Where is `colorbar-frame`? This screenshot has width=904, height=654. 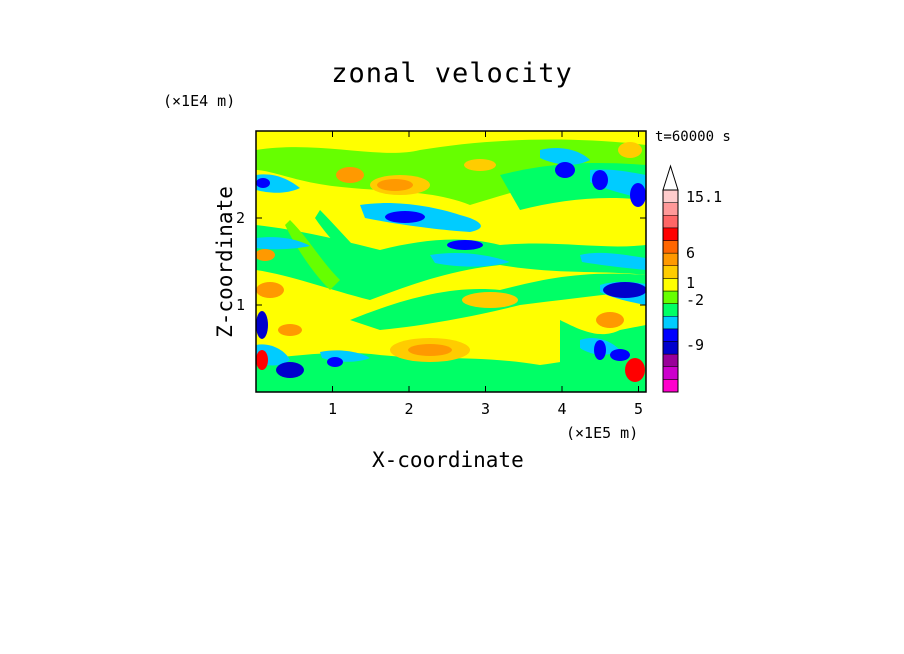
colorbar-frame is located at coordinates (670, 291).